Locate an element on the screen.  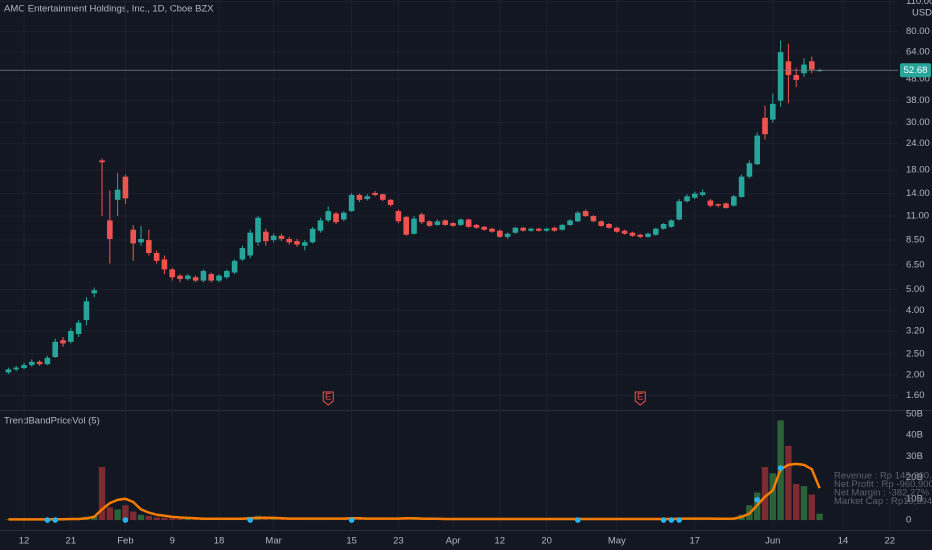
last-price-box is located at coordinates (915, 70).